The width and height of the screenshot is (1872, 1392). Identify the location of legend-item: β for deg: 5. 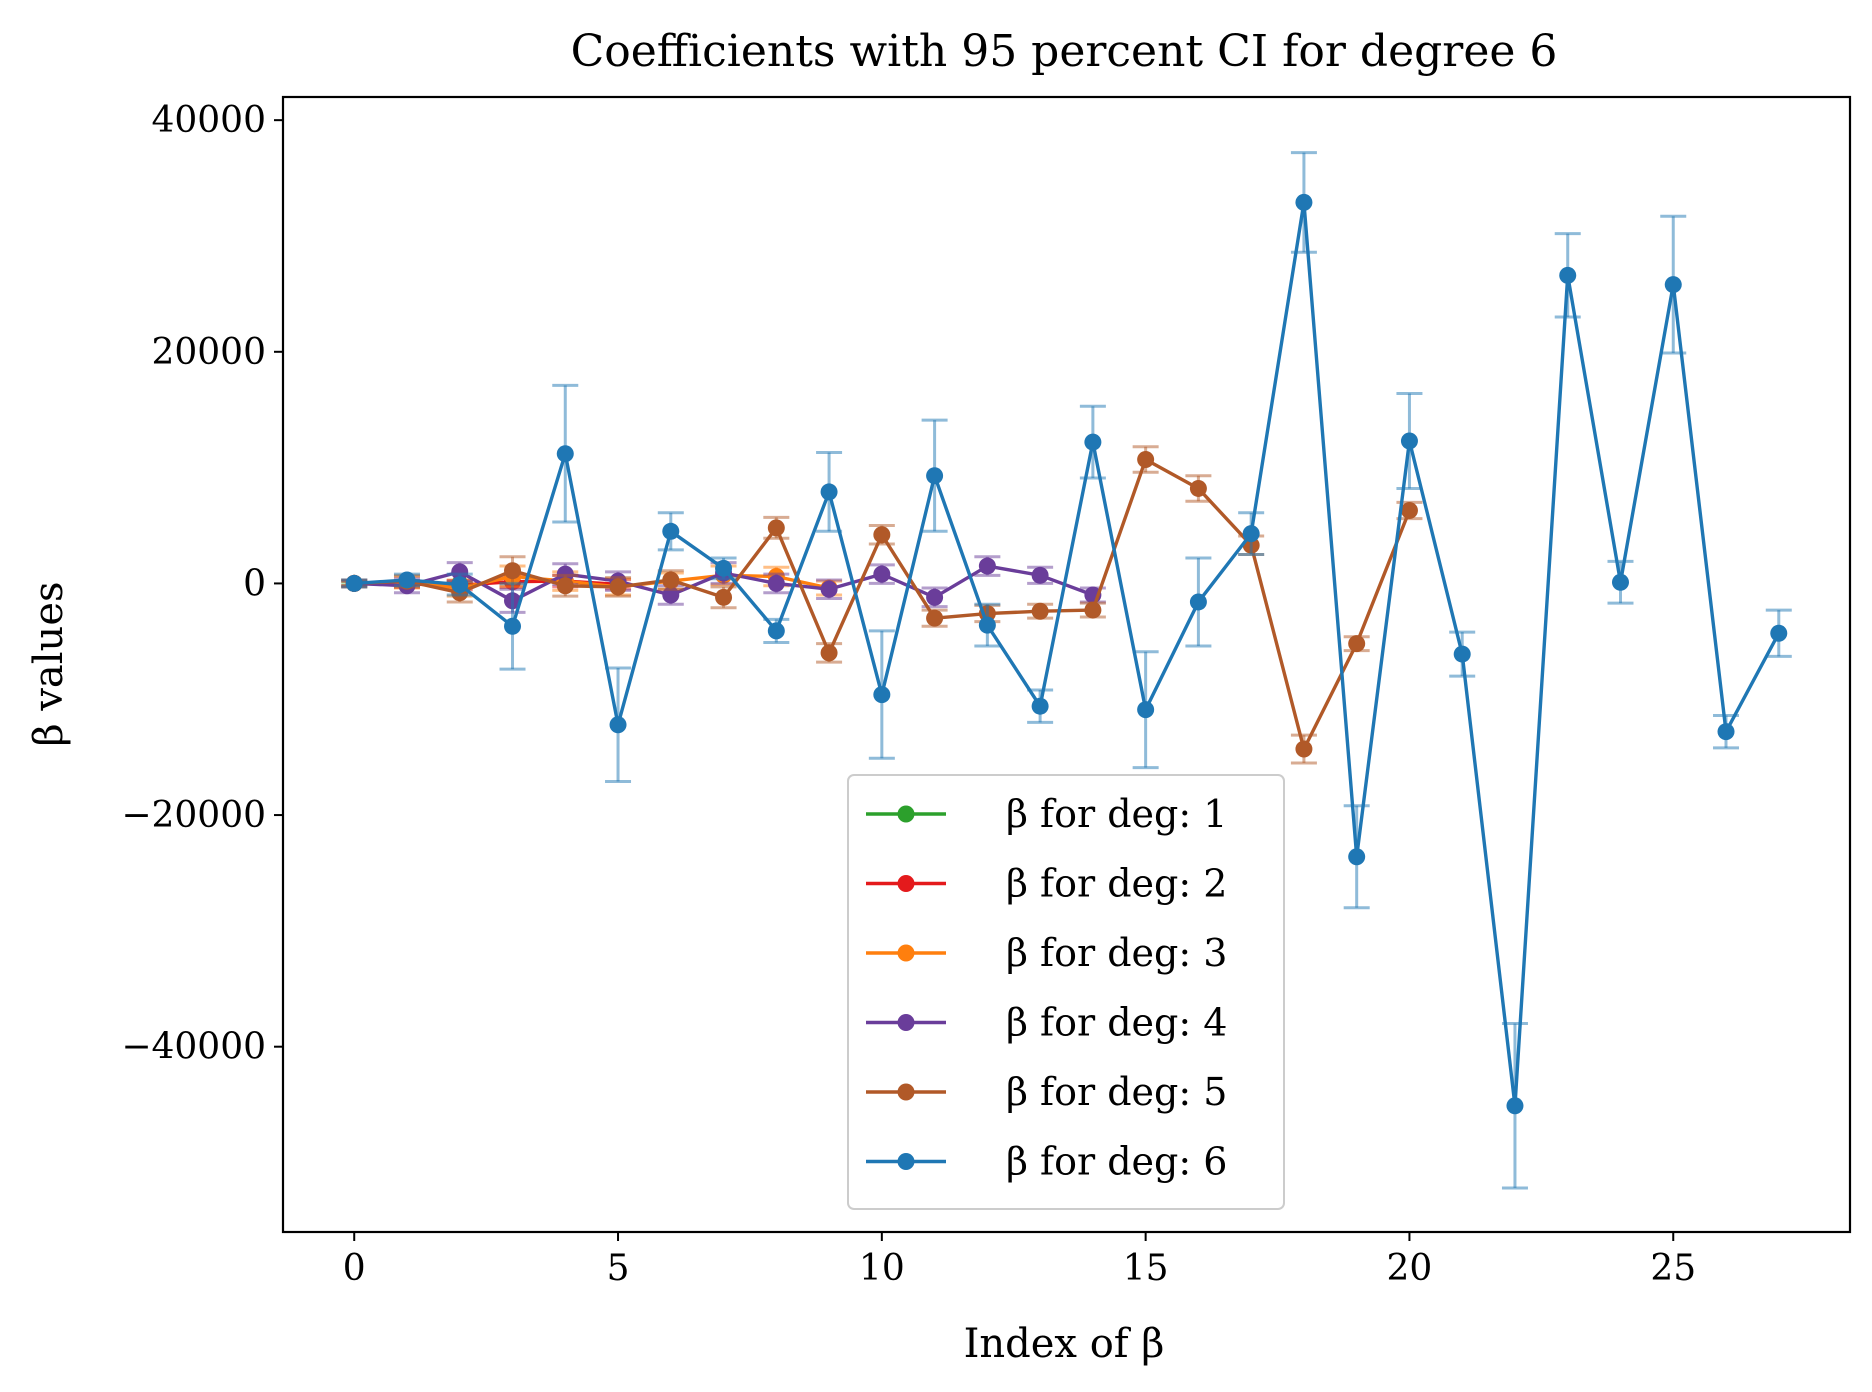
(1046, 1092).